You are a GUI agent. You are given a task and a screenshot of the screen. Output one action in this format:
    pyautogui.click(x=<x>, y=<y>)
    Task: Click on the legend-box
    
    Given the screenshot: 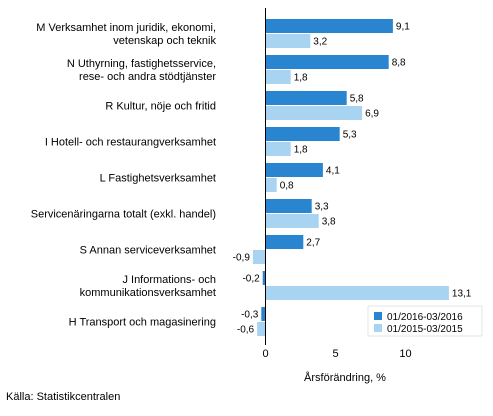 What is the action you would take?
    pyautogui.click(x=425, y=321)
    